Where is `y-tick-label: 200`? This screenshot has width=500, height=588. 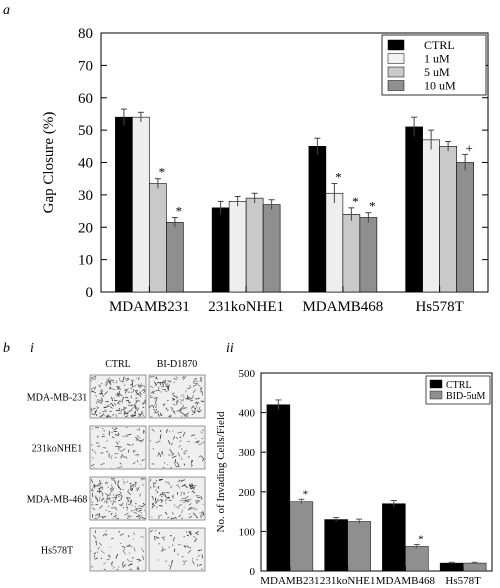
y-tick-label: 200 is located at coordinates (247, 493).